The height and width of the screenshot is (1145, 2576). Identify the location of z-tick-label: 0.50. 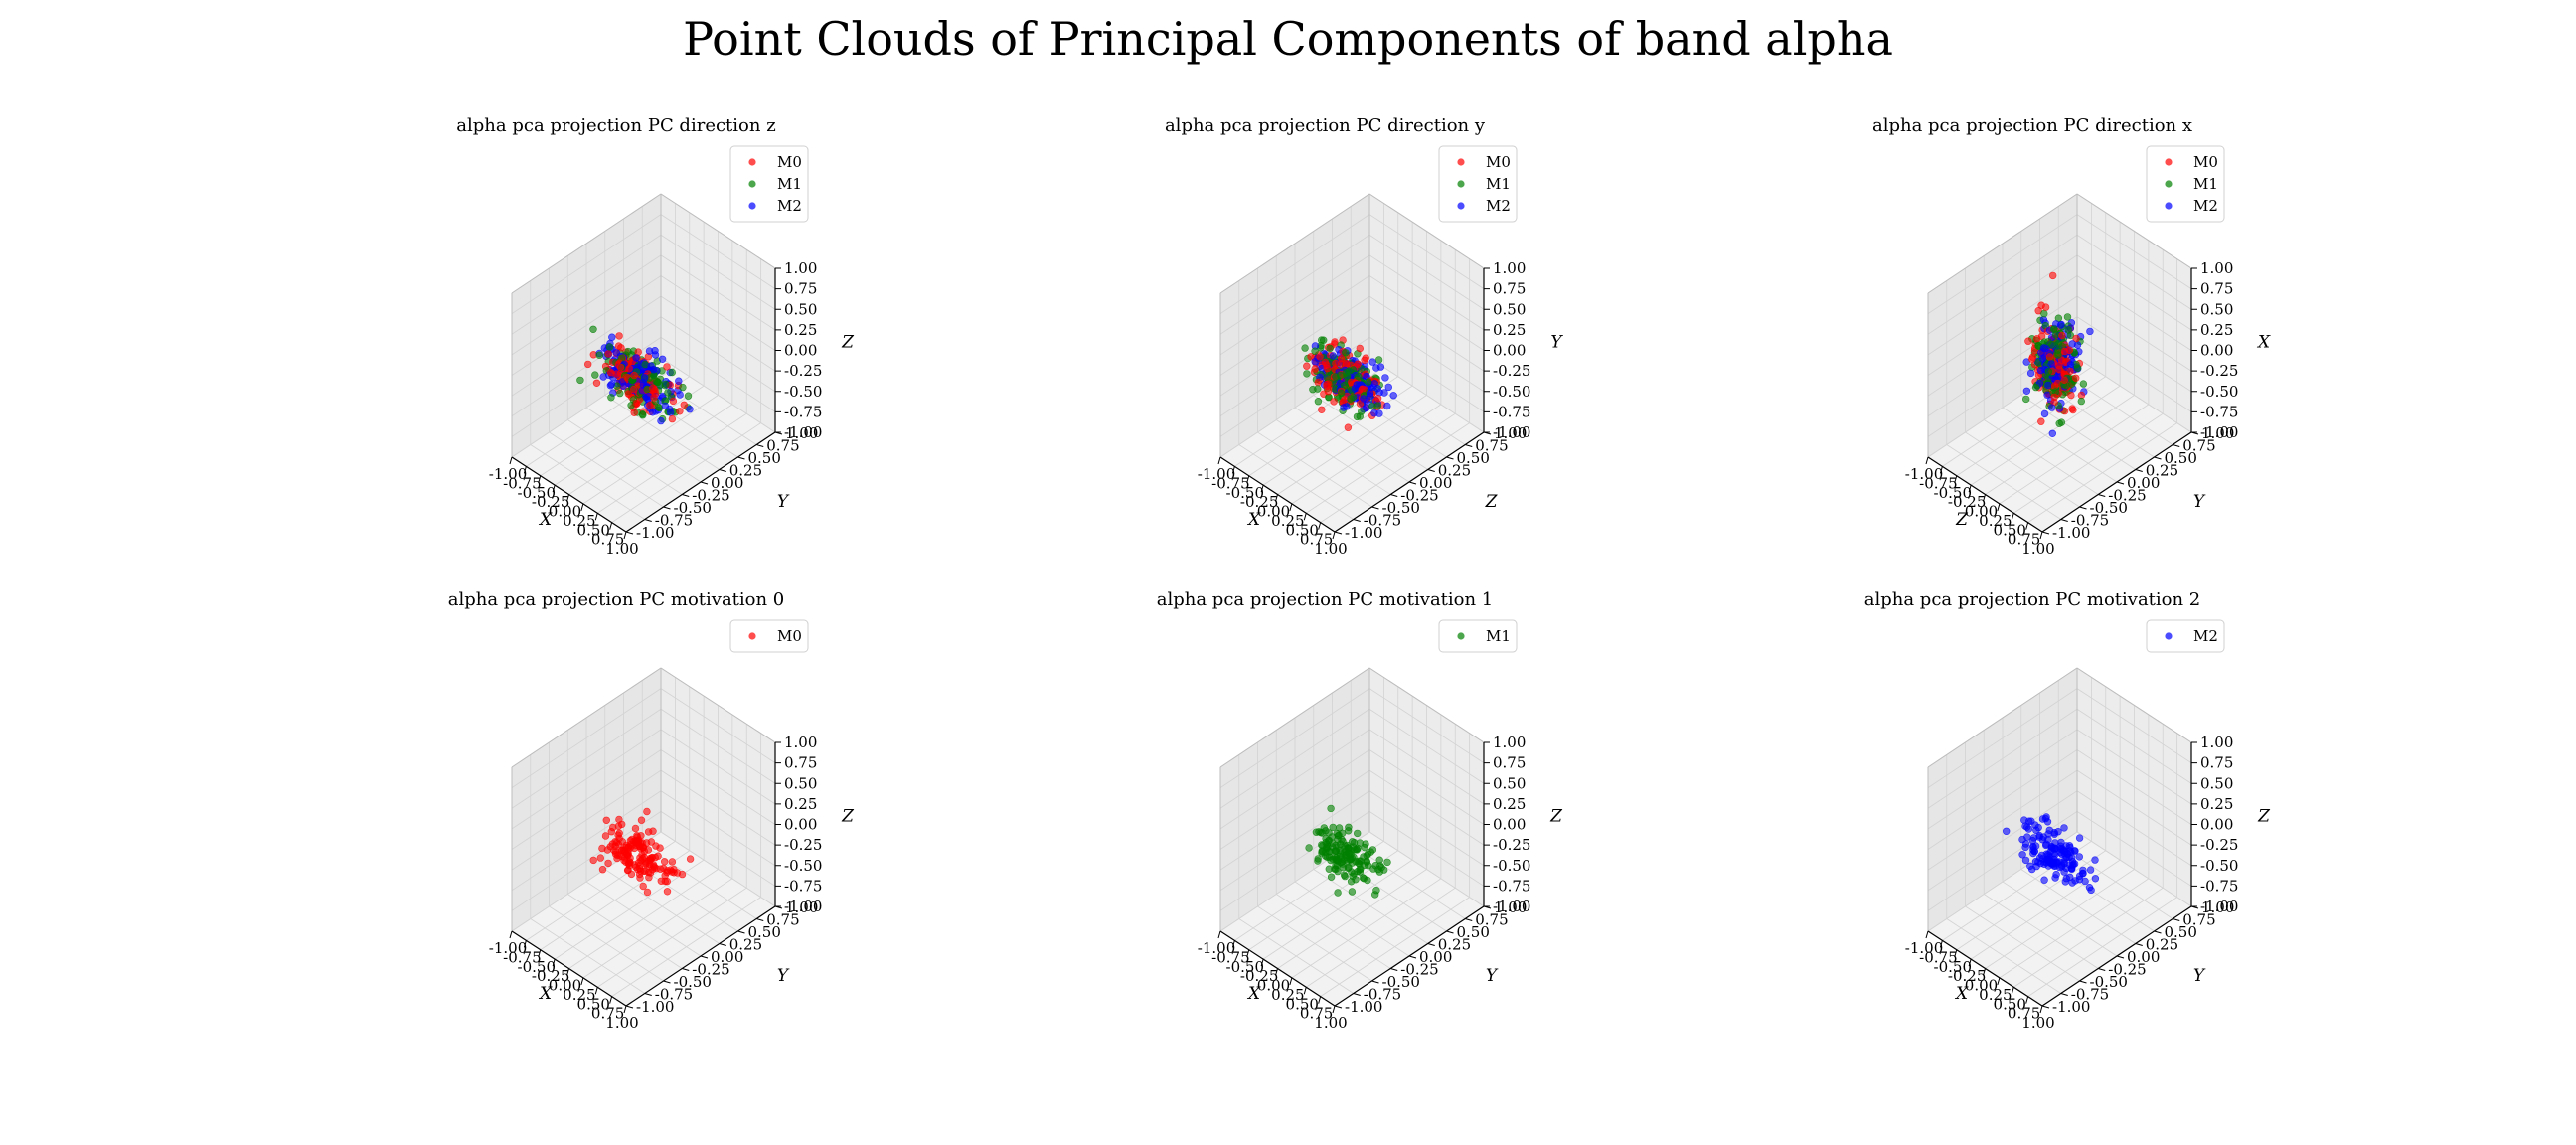
(2216, 309).